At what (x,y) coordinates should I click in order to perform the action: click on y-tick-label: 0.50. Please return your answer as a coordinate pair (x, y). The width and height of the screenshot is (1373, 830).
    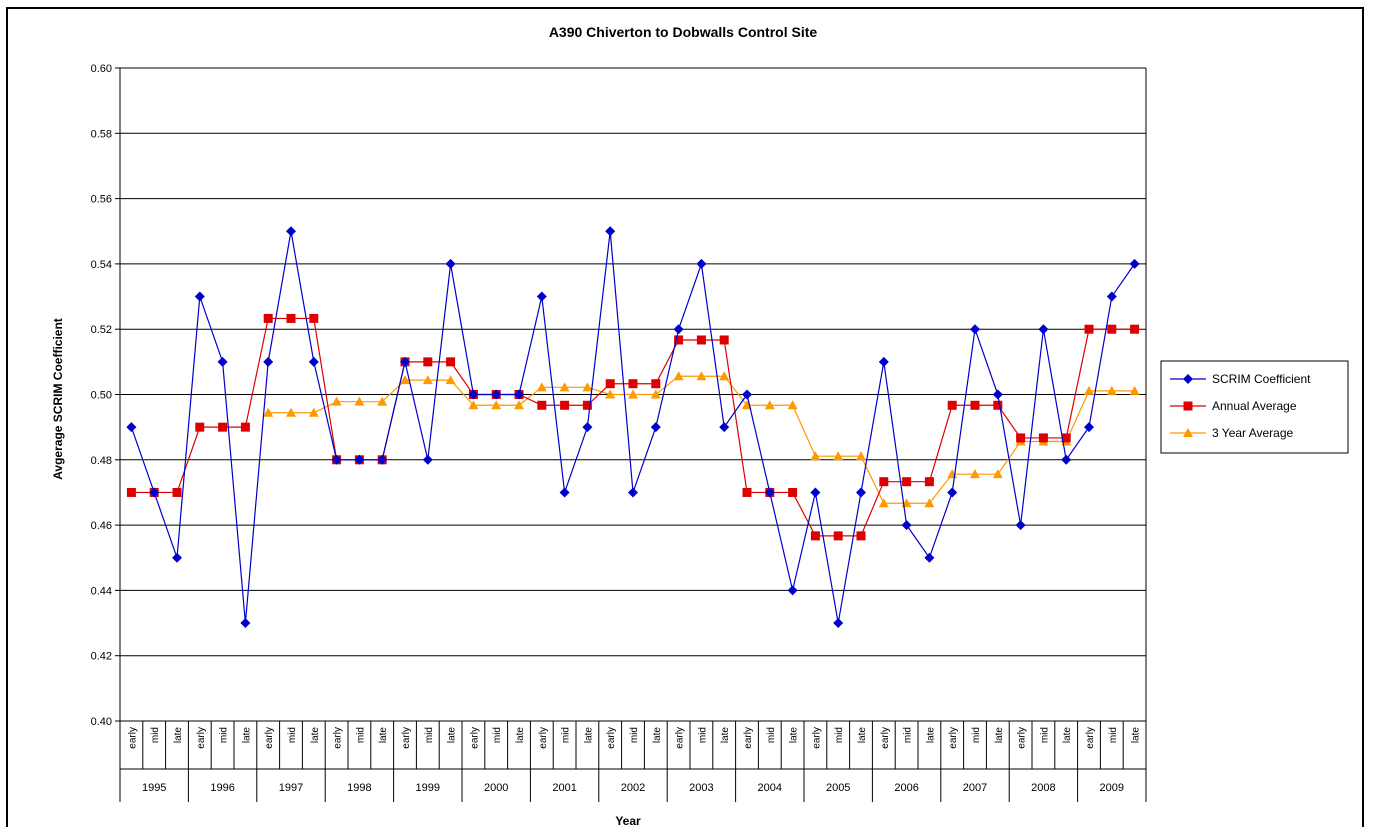
    Looking at the image, I should click on (101, 396).